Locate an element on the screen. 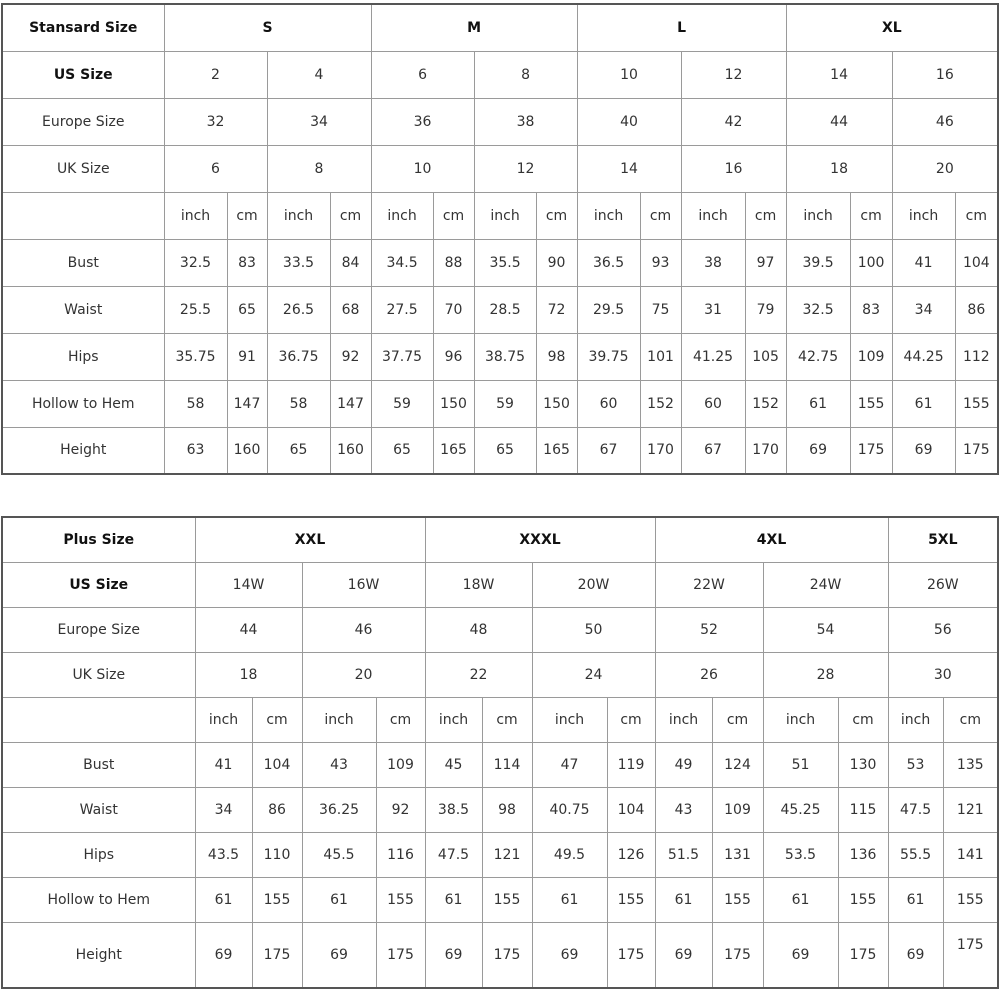 The width and height of the screenshot is (1000, 1000). table-cell: 160 is located at coordinates (247, 450).